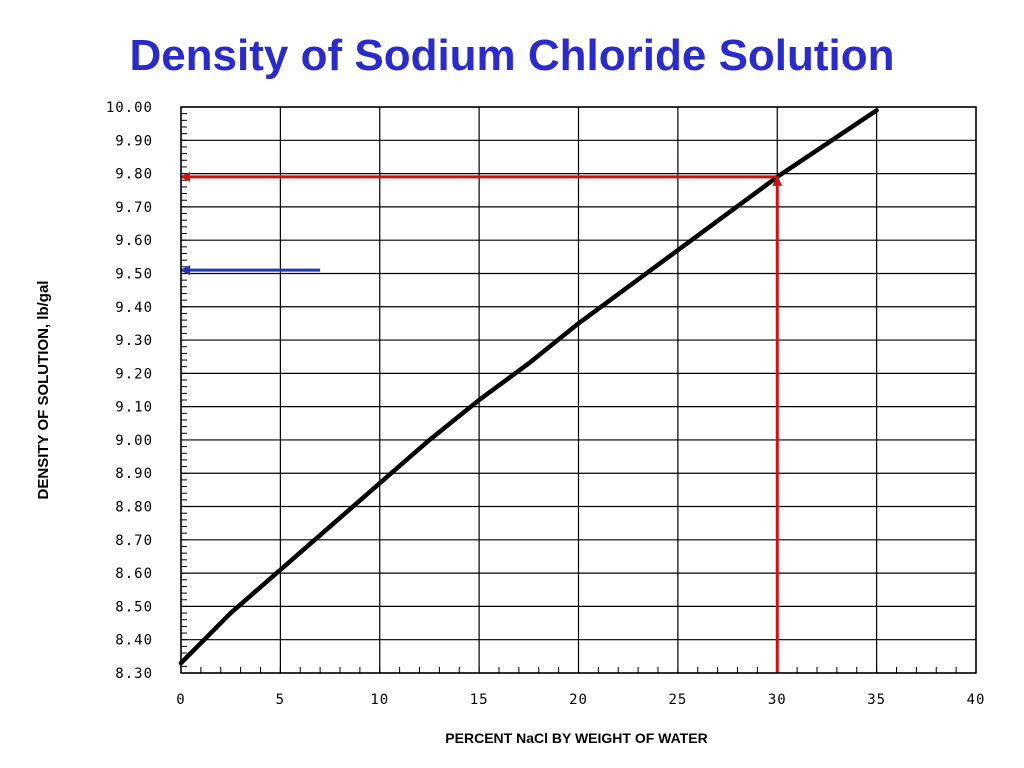 This screenshot has width=1024, height=768. I want to click on y-tick-label: 8.30, so click(134, 674).